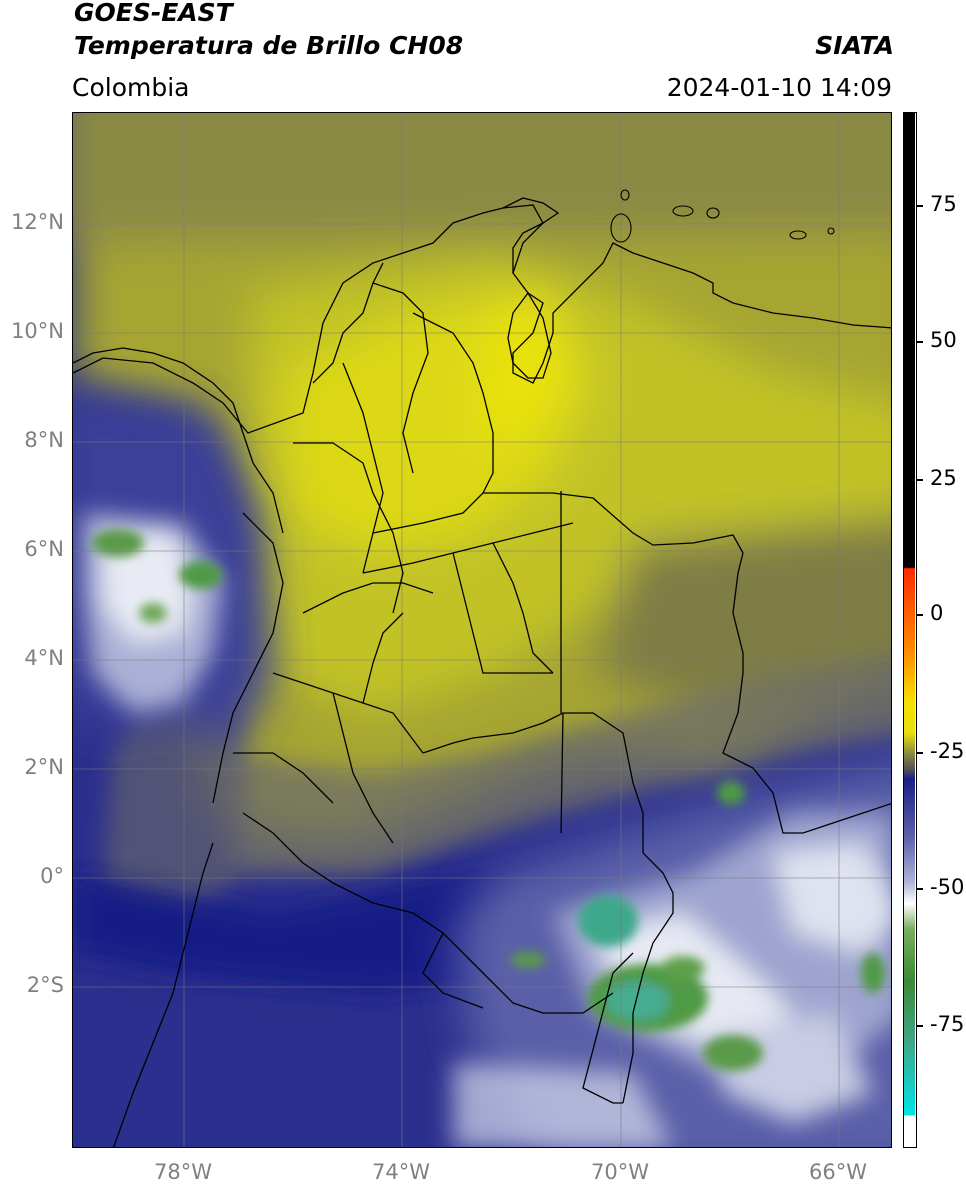  I want to click on colorbar-gradient, so click(909, 629).